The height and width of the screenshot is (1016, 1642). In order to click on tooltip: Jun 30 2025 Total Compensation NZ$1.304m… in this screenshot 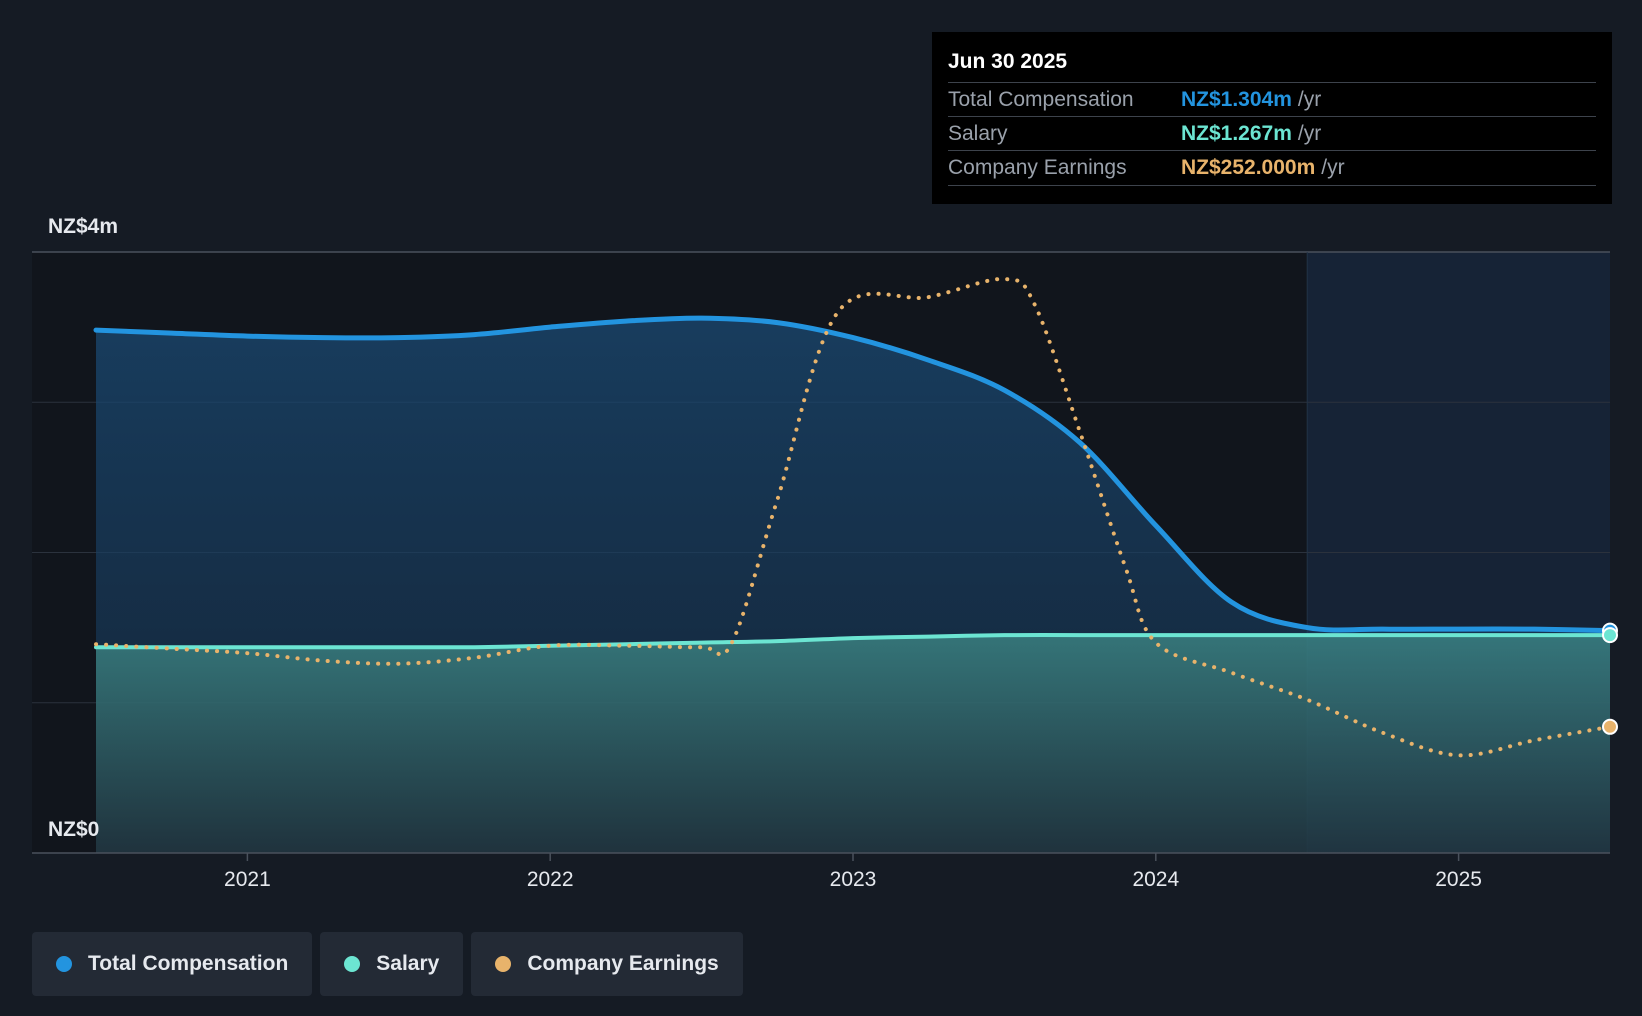, I will do `click(1272, 118)`.